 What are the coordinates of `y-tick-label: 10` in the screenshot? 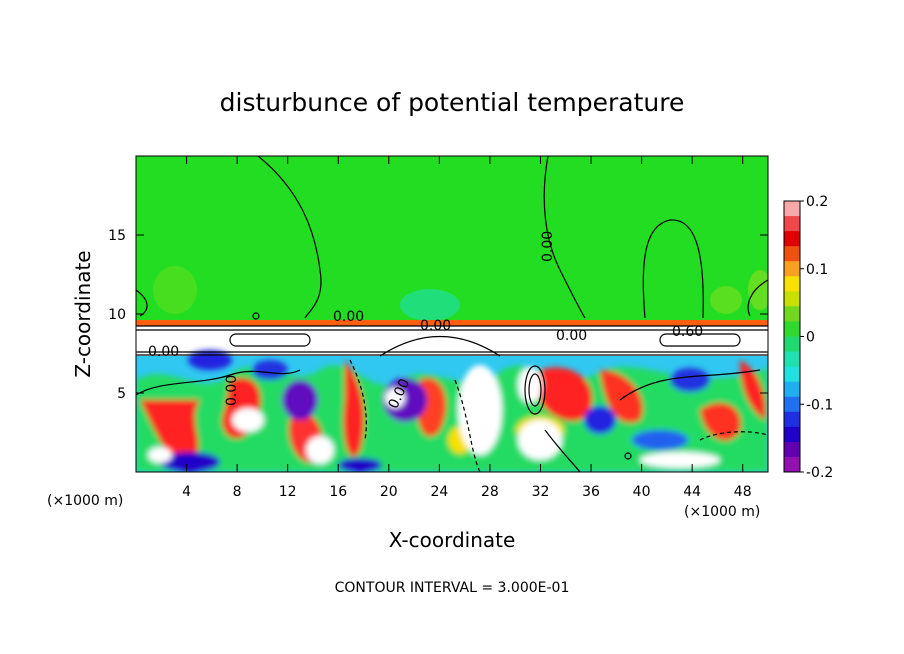 It's located at (117, 315).